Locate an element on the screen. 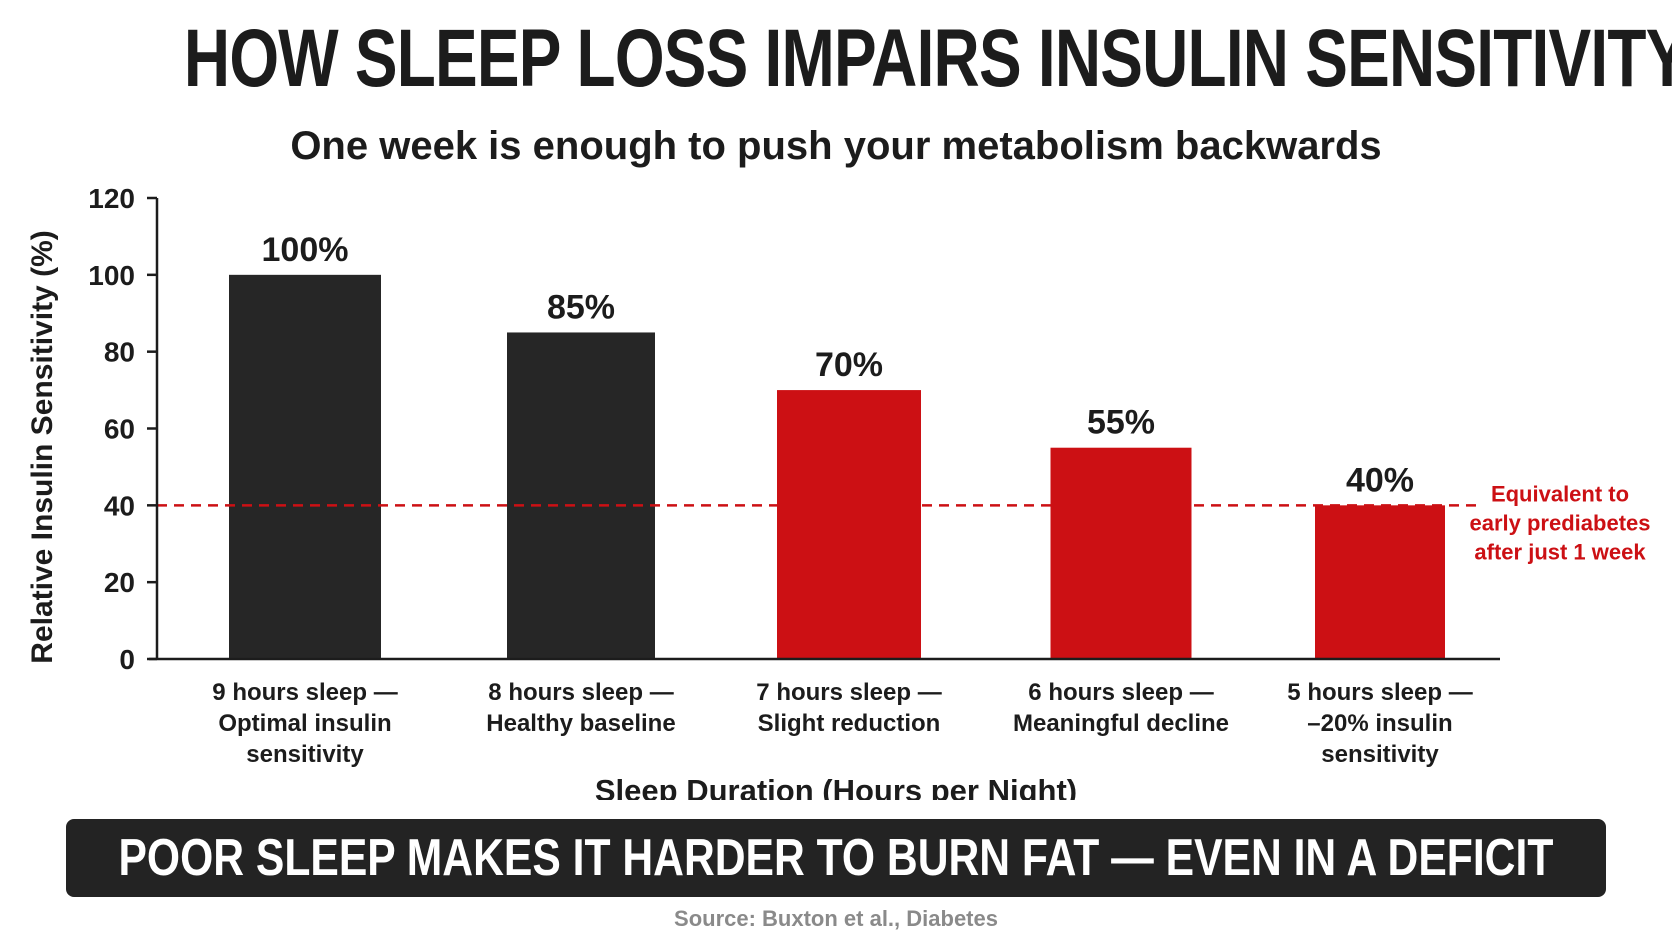 Image resolution: width=1672 pixels, height=941 pixels. y-tick-label: 100 is located at coordinates (111, 275).